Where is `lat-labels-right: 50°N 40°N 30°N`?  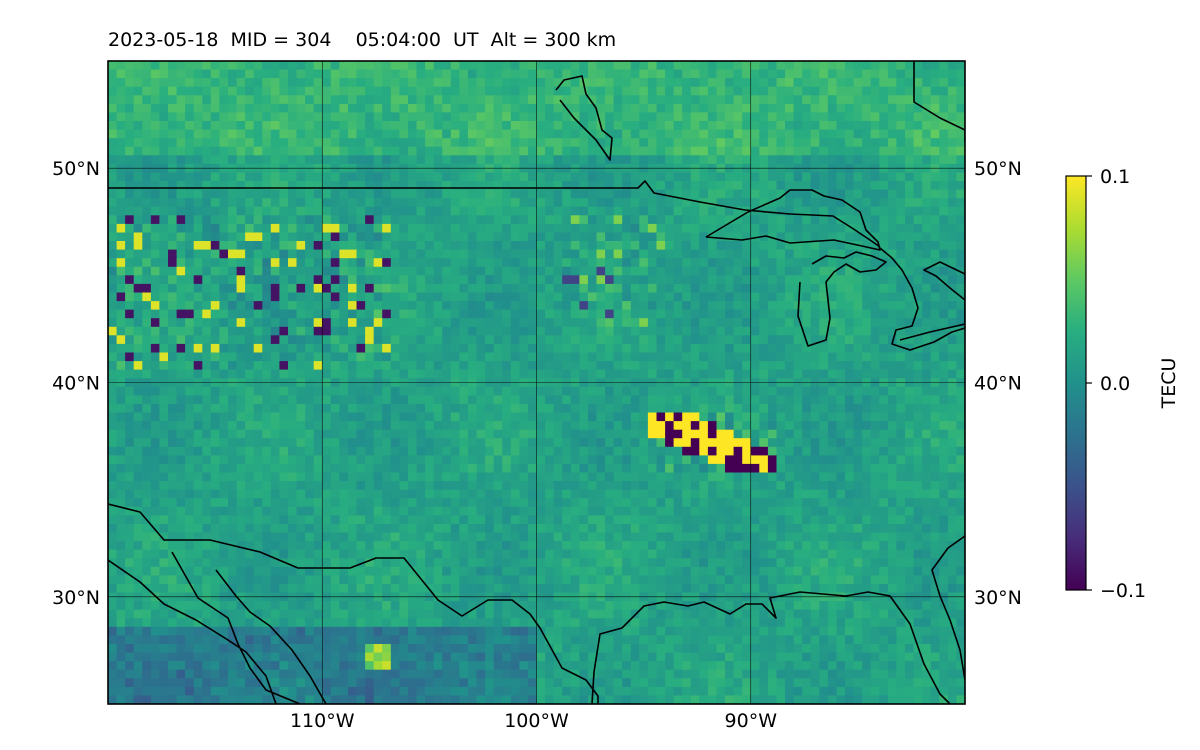
lat-labels-right: 50°N 40°N 30°N is located at coordinates (998, 383).